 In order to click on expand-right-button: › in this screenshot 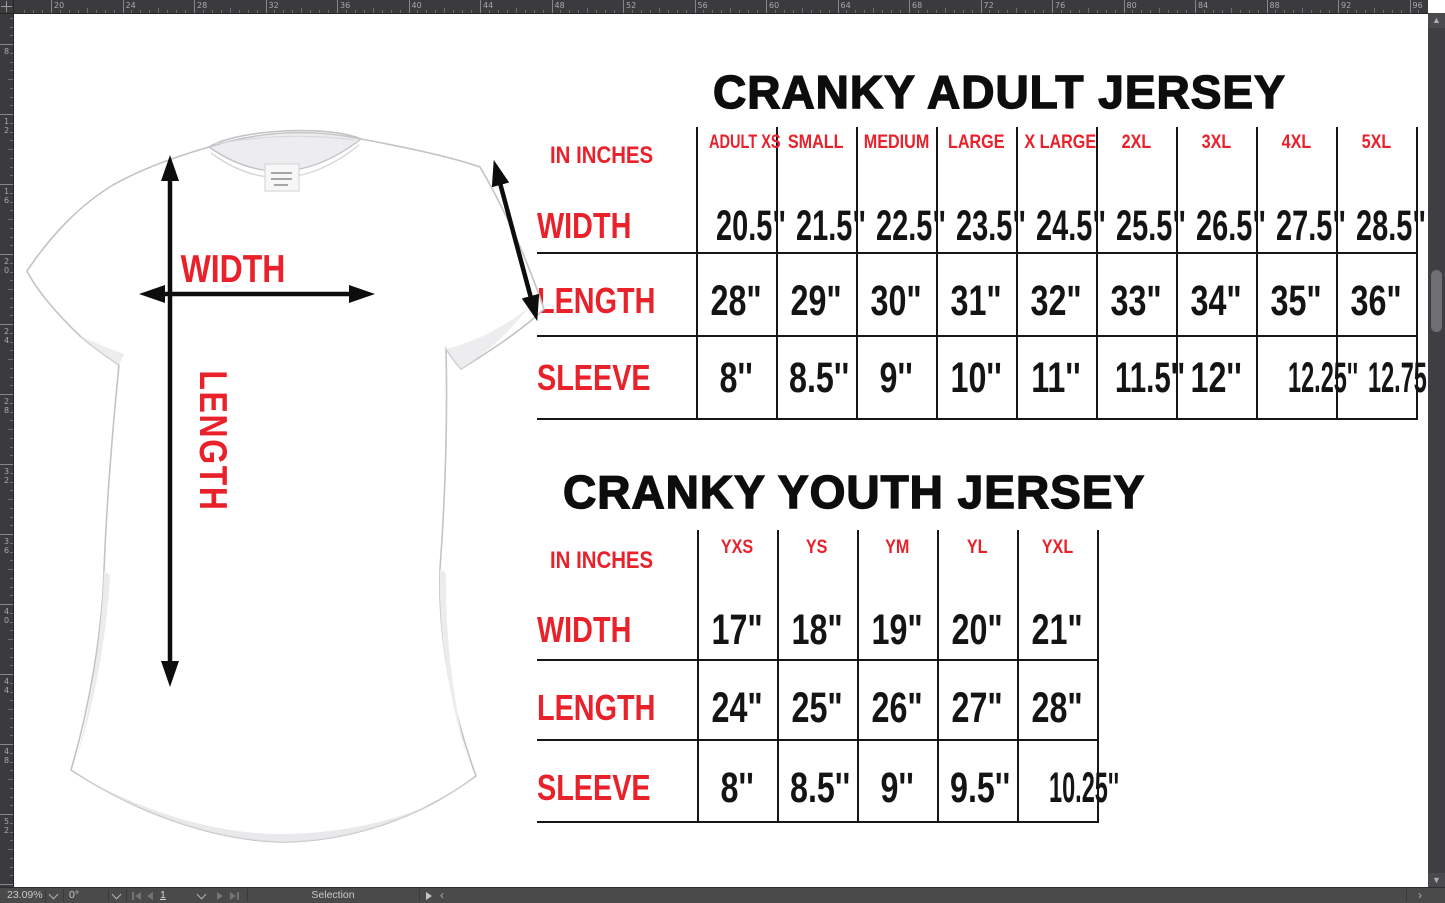, I will do `click(1420, 895)`.